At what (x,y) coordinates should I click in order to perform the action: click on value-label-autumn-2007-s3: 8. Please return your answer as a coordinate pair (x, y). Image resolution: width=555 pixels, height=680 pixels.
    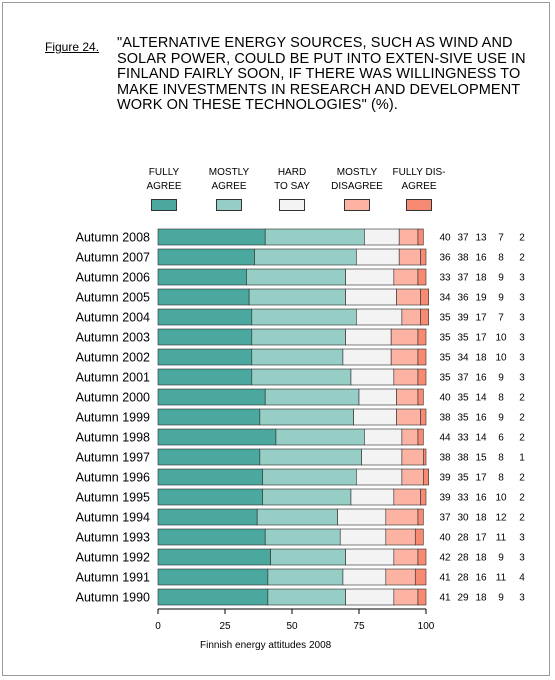
    Looking at the image, I should click on (501, 258).